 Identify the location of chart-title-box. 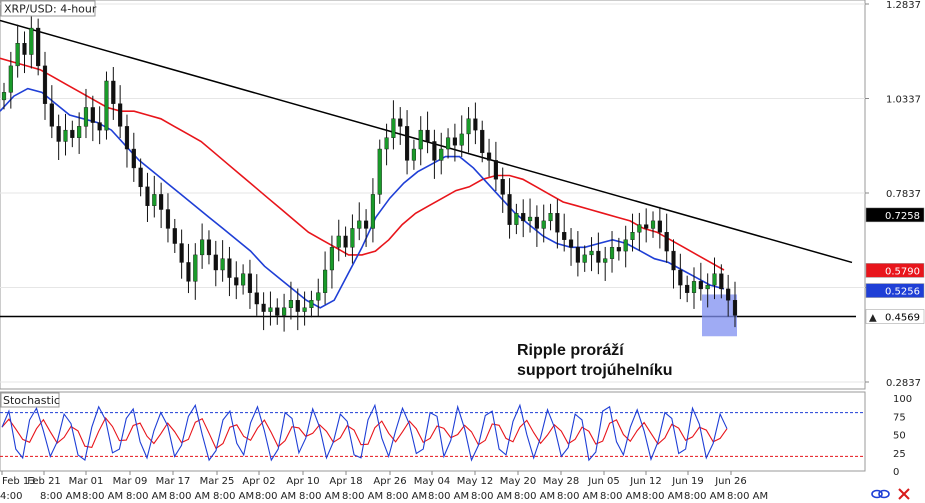
(48, 8).